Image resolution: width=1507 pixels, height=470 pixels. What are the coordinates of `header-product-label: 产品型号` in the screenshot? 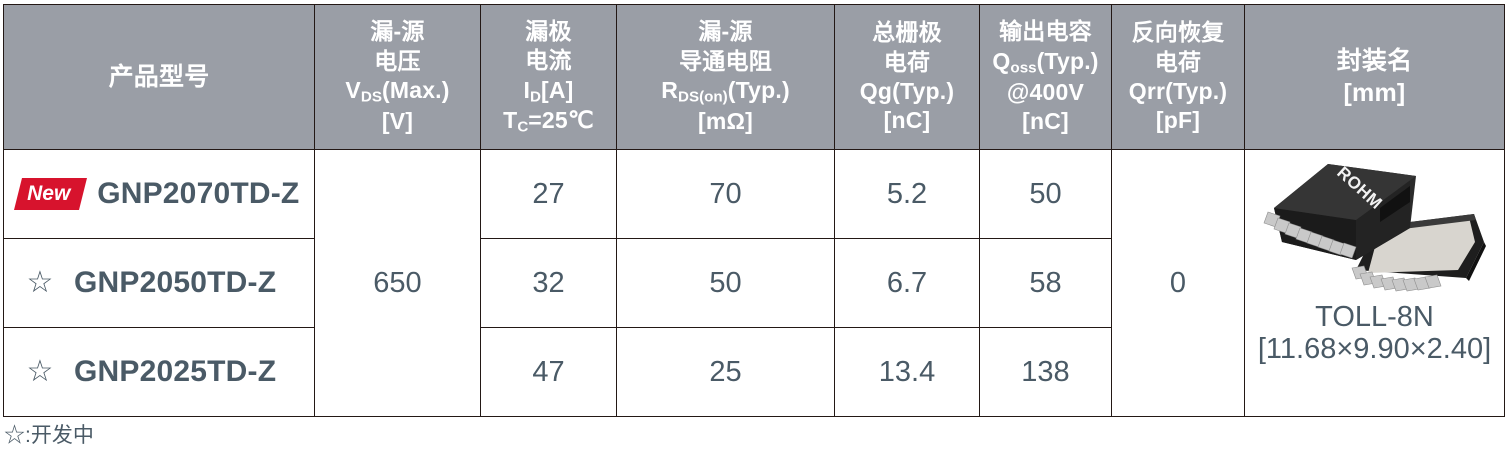 It's located at (159, 77).